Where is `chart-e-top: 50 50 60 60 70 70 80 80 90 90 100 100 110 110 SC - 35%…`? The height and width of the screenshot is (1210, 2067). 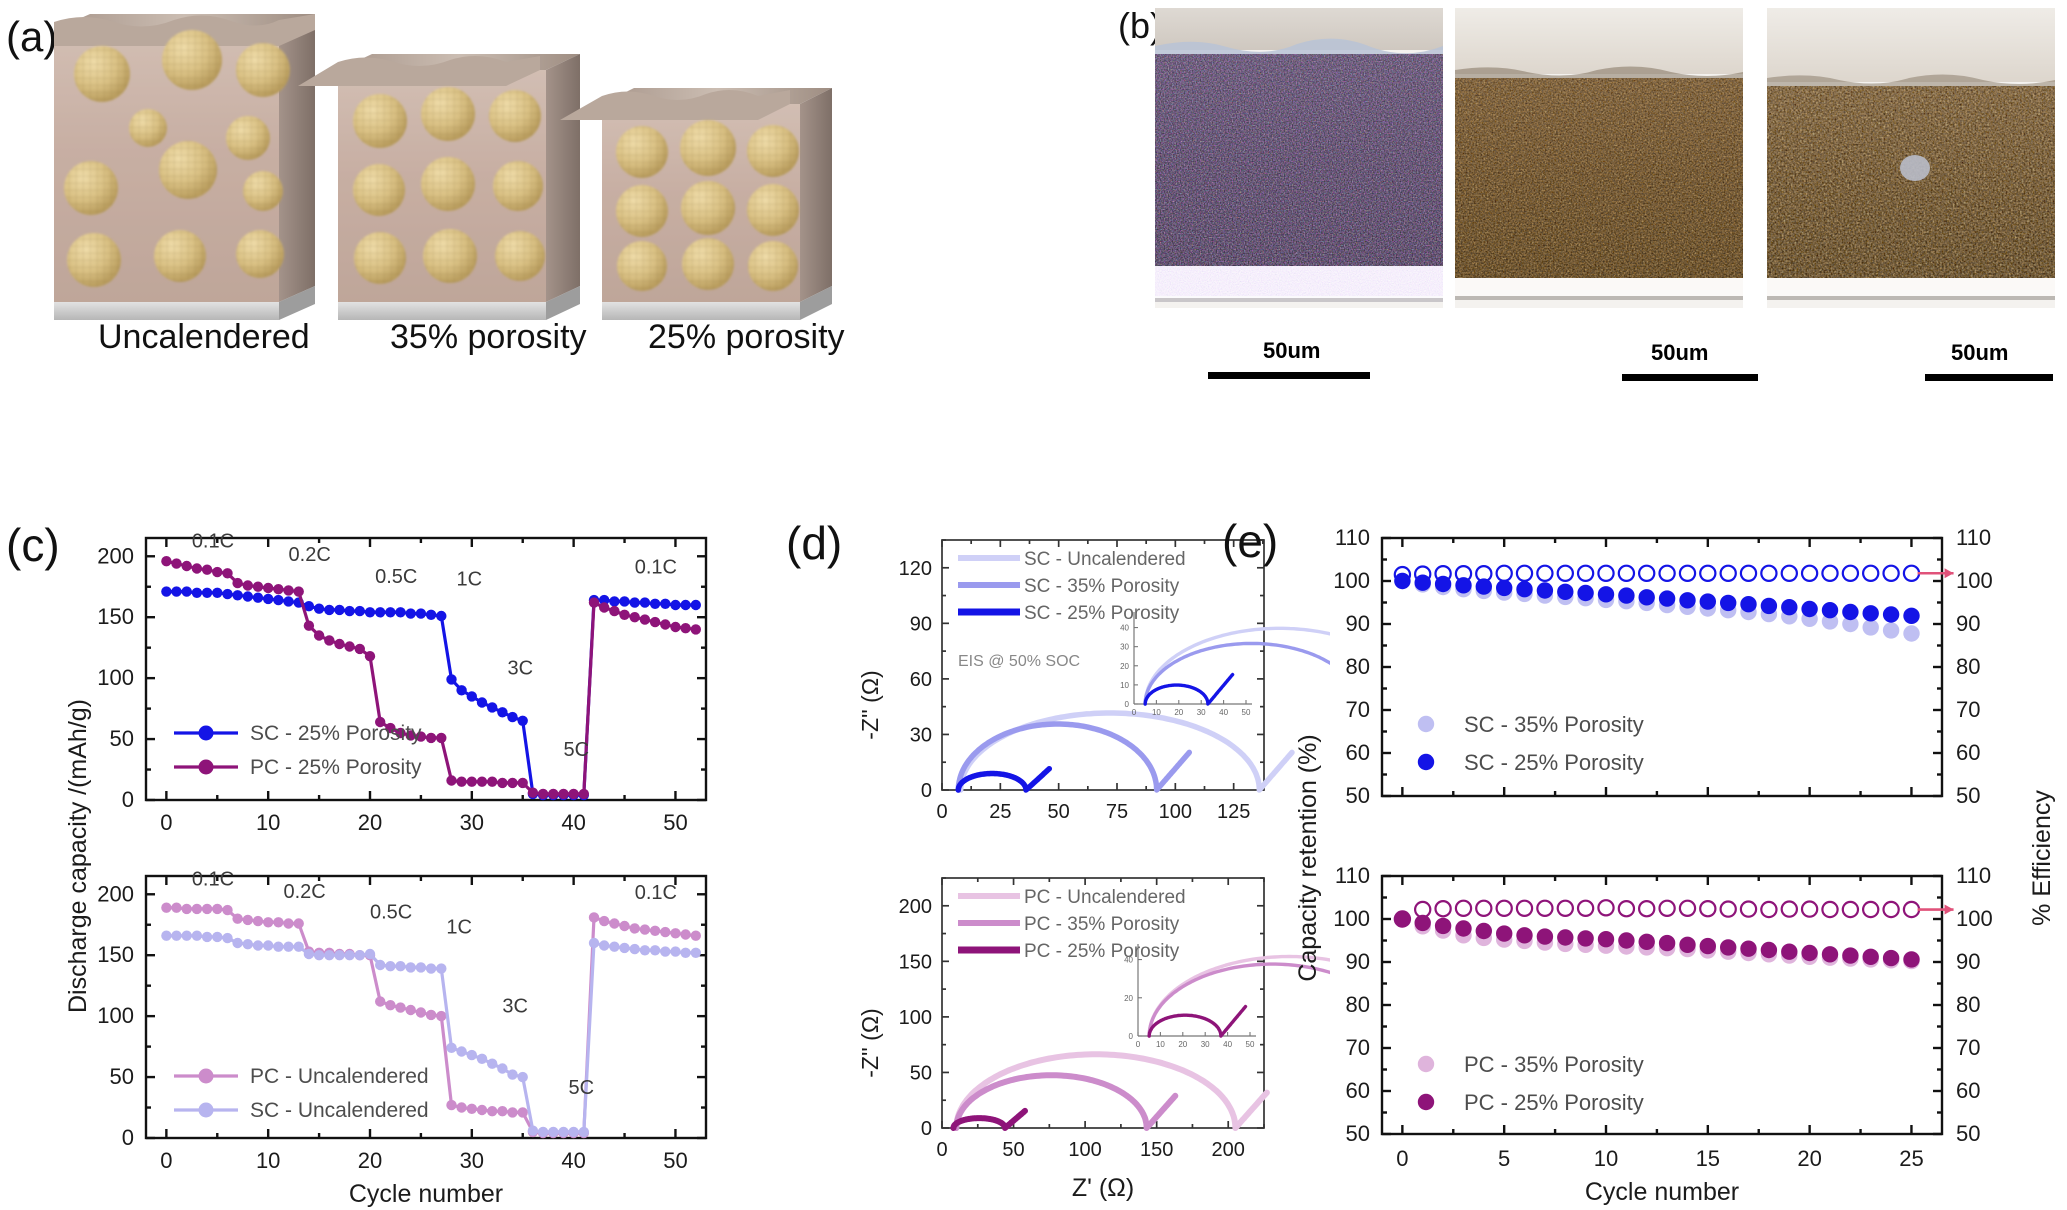
chart-e-top: 50 50 60 60 70 70 80 80 90 90 100 100 110 110 SC - 35%… is located at coordinates (1662, 666).